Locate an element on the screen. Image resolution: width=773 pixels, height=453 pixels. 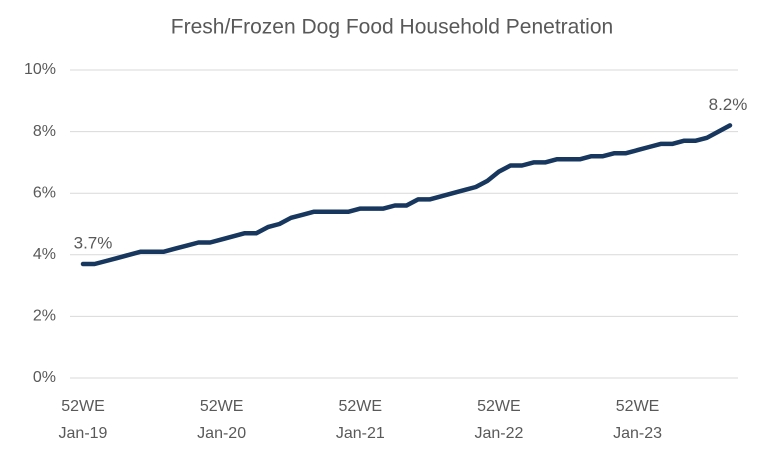
y-tick-label: 2% is located at coordinates (44, 316).